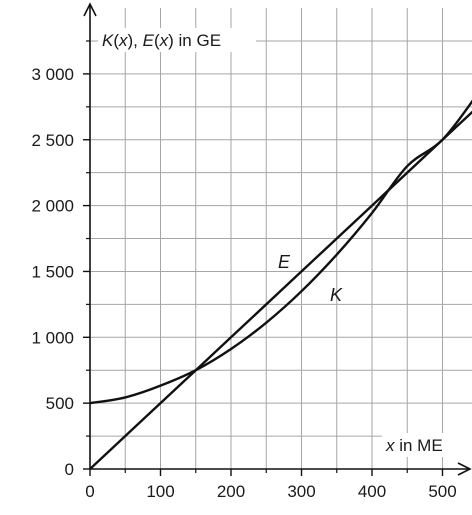 This screenshot has width=472, height=515. What do you see at coordinates (336, 295) in the screenshot?
I see `series-label-K: K` at bounding box center [336, 295].